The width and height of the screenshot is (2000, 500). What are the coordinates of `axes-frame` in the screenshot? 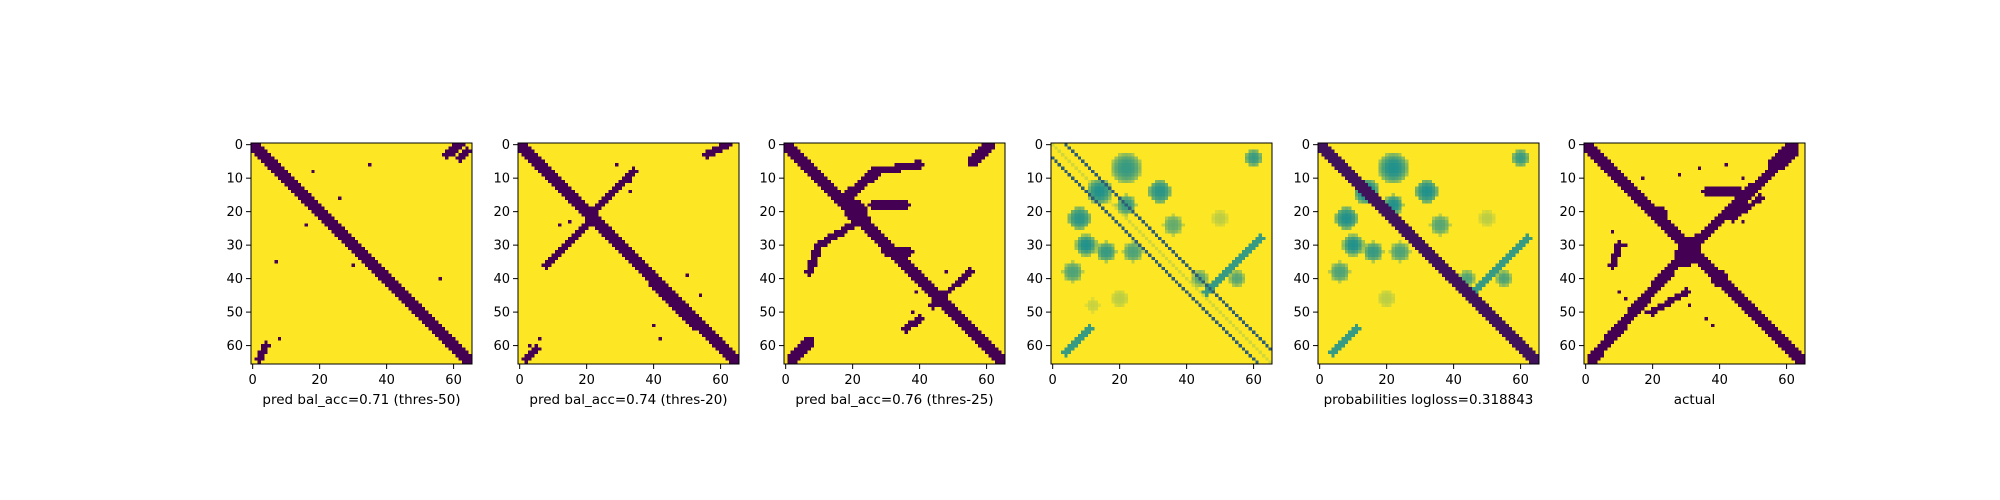 It's located at (628, 253).